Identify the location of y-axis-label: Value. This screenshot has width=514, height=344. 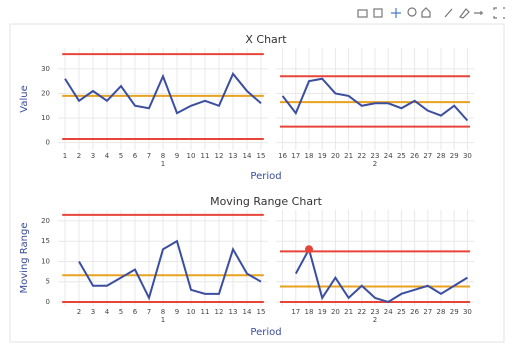
(24, 98).